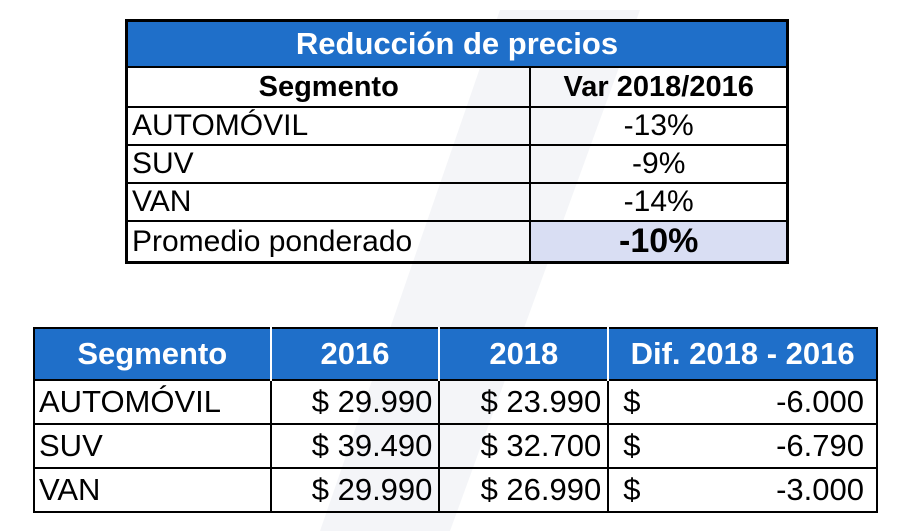 The height and width of the screenshot is (531, 913). What do you see at coordinates (659, 164) in the screenshot?
I see `var-cell: -9%` at bounding box center [659, 164].